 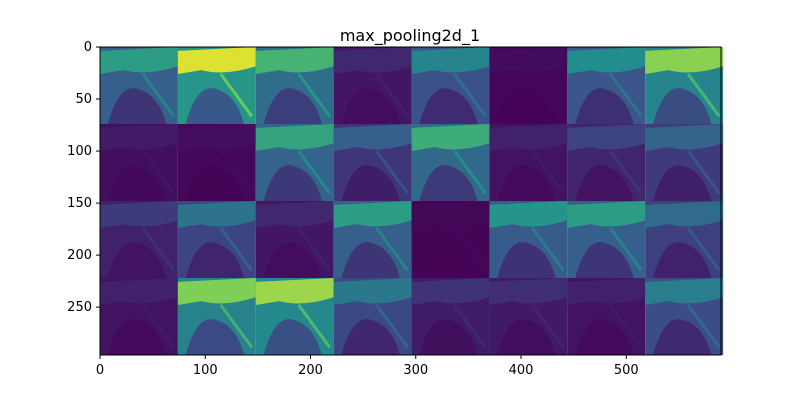 What do you see at coordinates (88, 47) in the screenshot?
I see `y-tick-label: 0` at bounding box center [88, 47].